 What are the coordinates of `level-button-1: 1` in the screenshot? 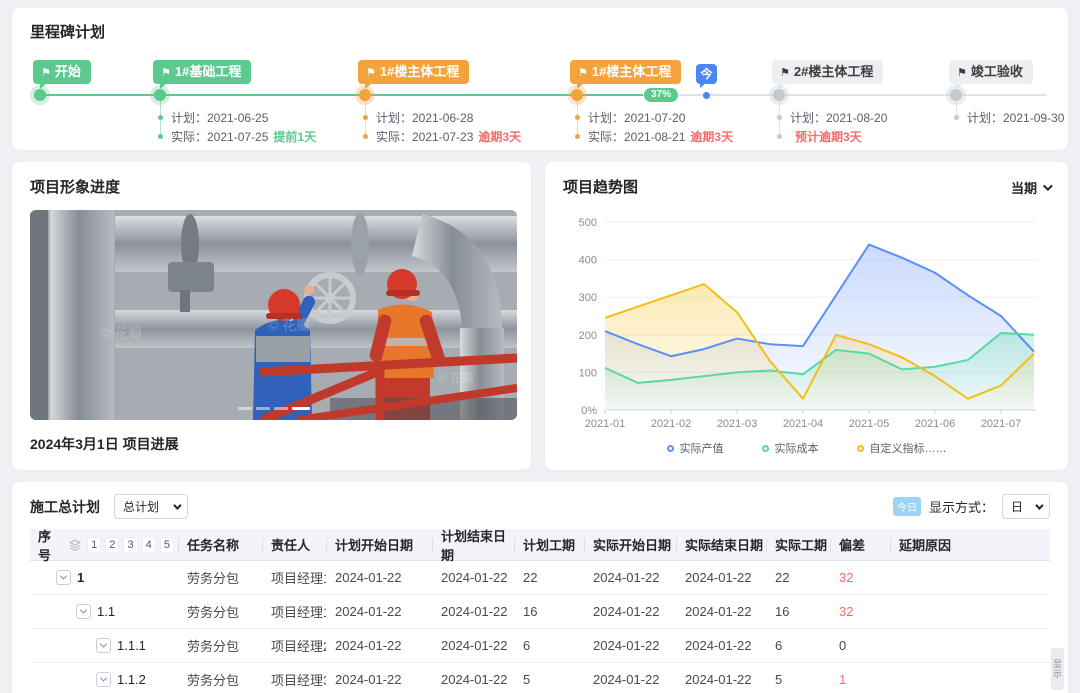 It's located at (94, 544).